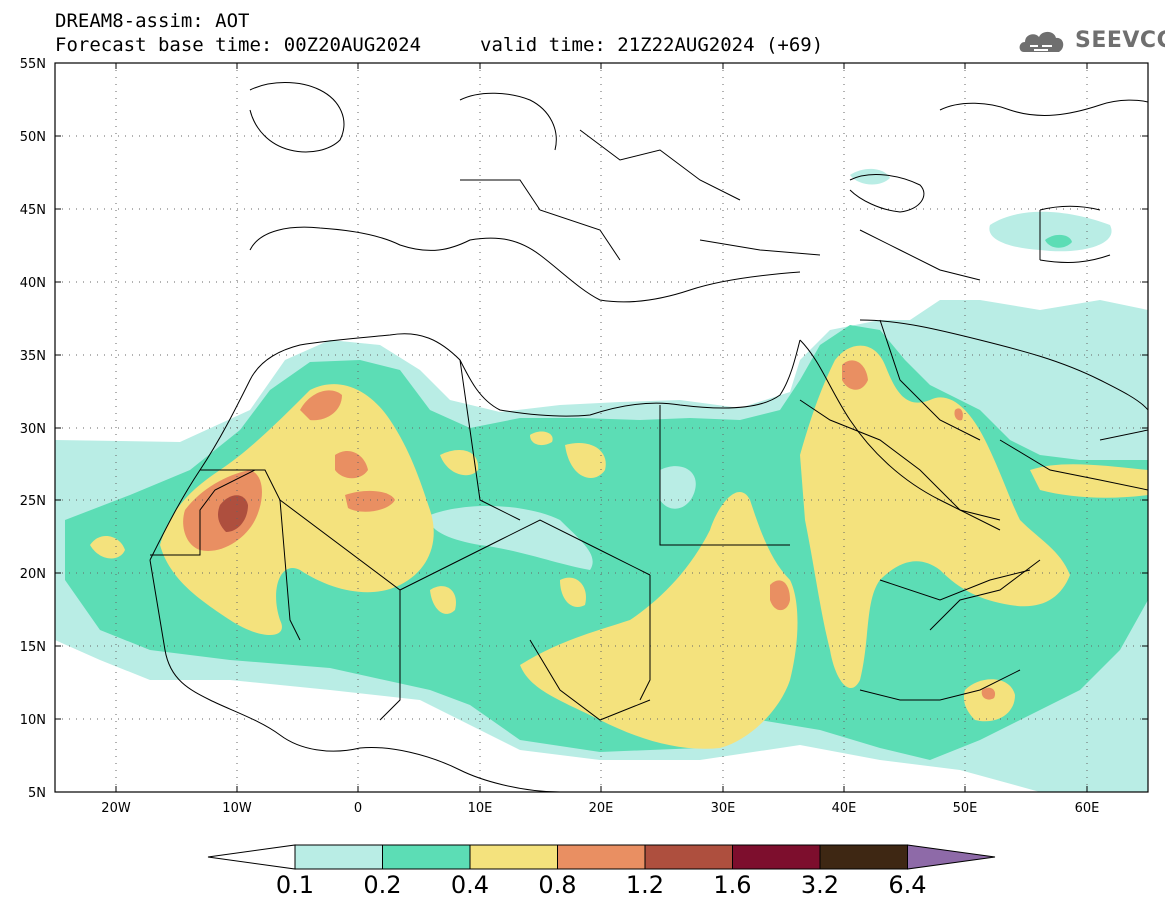 The width and height of the screenshot is (1165, 905). I want to click on colorbar-label: 0.1, so click(295, 885).